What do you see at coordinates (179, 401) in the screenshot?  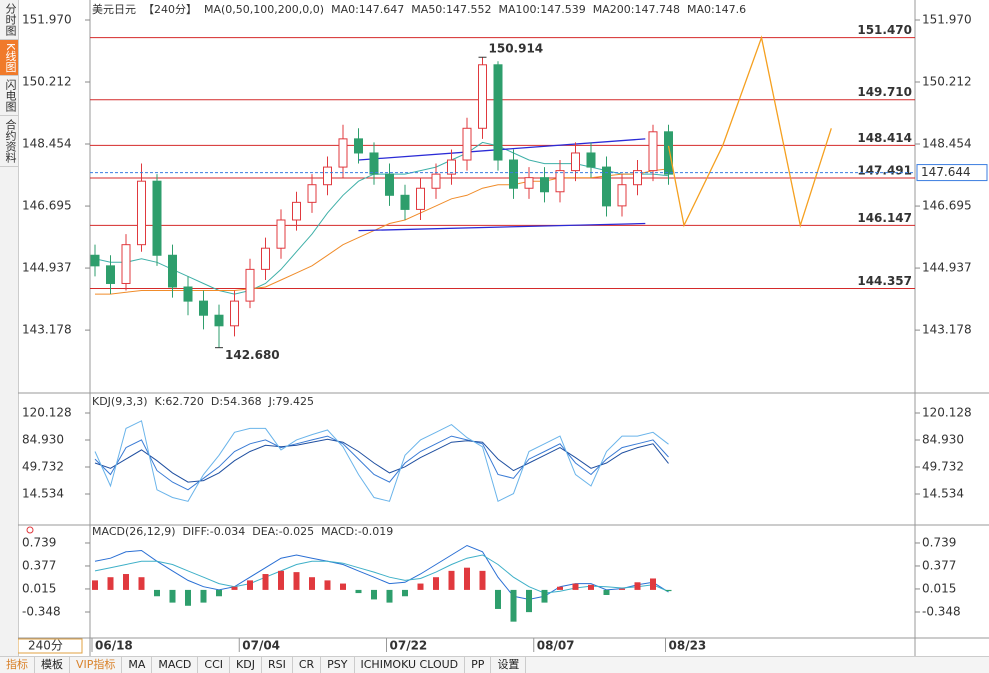 I see `legend-item: K:62.720` at bounding box center [179, 401].